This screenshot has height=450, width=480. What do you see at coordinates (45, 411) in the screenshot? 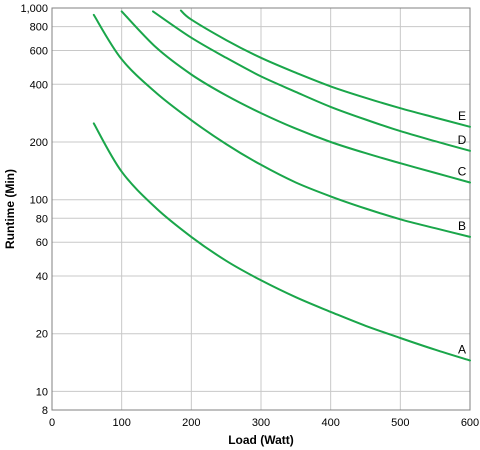
I see `y-tick-label: 8` at bounding box center [45, 411].